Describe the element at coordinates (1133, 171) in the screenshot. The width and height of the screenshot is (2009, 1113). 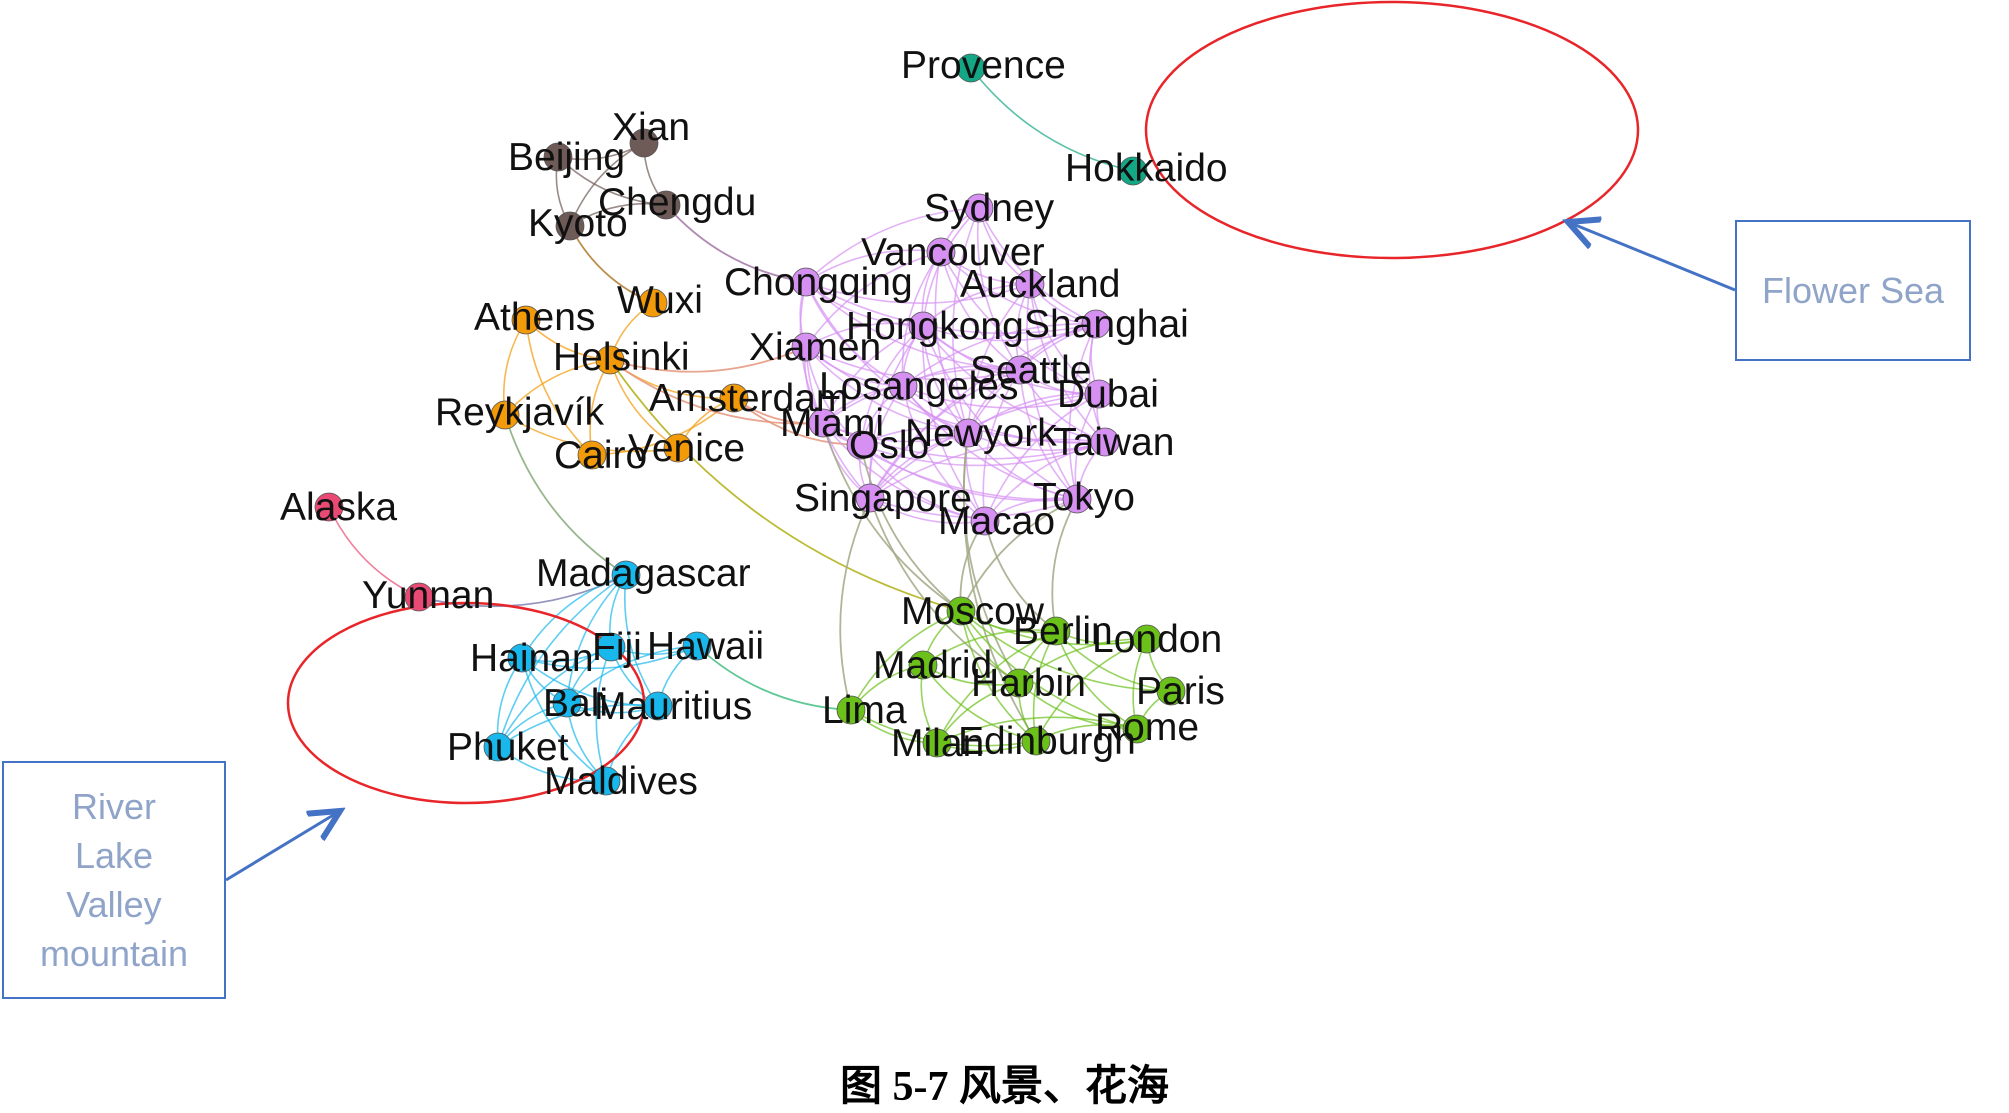
I see `node-hokkaido` at that location.